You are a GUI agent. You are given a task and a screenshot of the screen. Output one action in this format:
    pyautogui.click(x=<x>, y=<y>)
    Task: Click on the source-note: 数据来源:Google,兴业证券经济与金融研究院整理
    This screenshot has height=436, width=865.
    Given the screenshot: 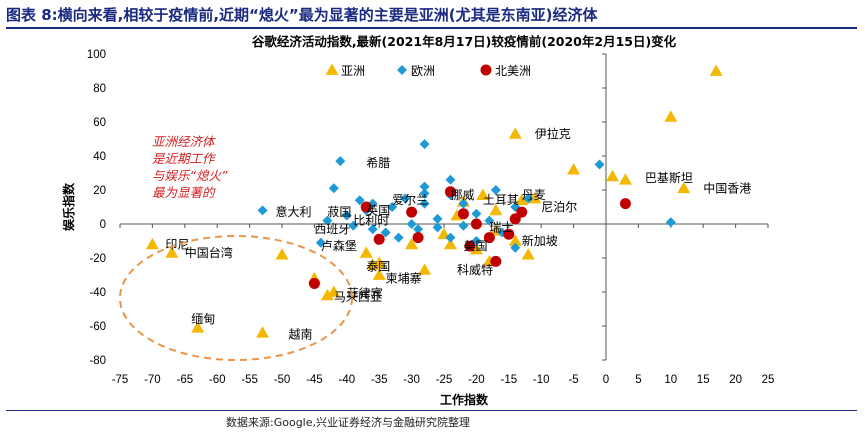 What is the action you would take?
    pyautogui.click(x=348, y=422)
    